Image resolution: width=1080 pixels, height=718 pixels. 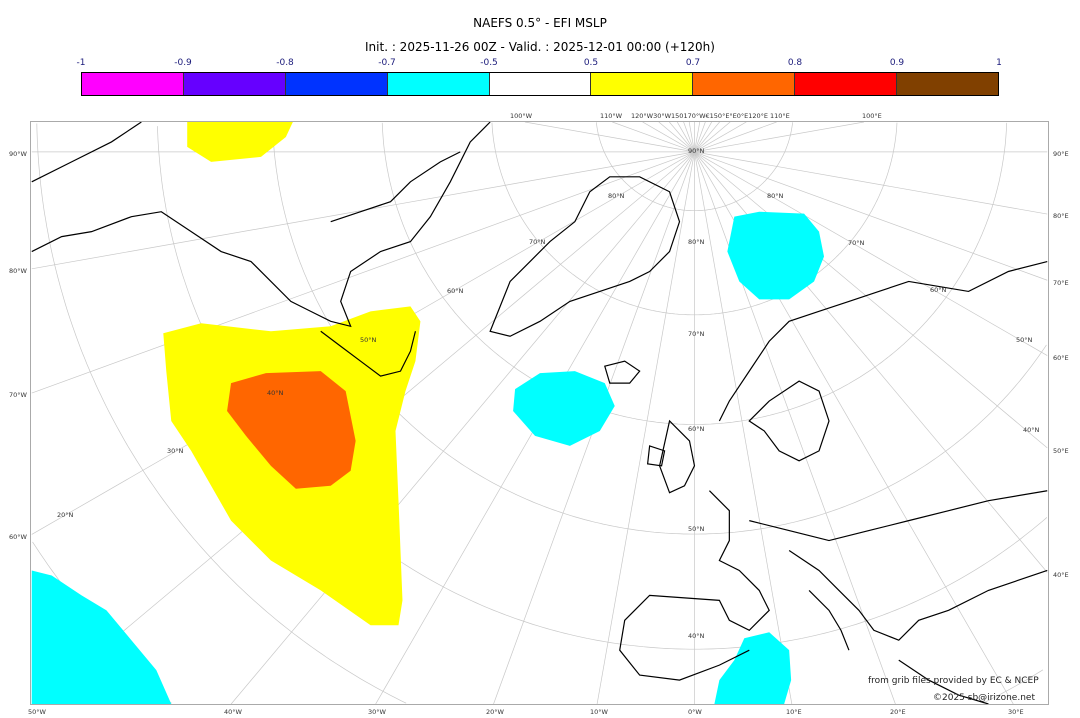 I want to click on latitude-label: 20°N, so click(x=65, y=515).